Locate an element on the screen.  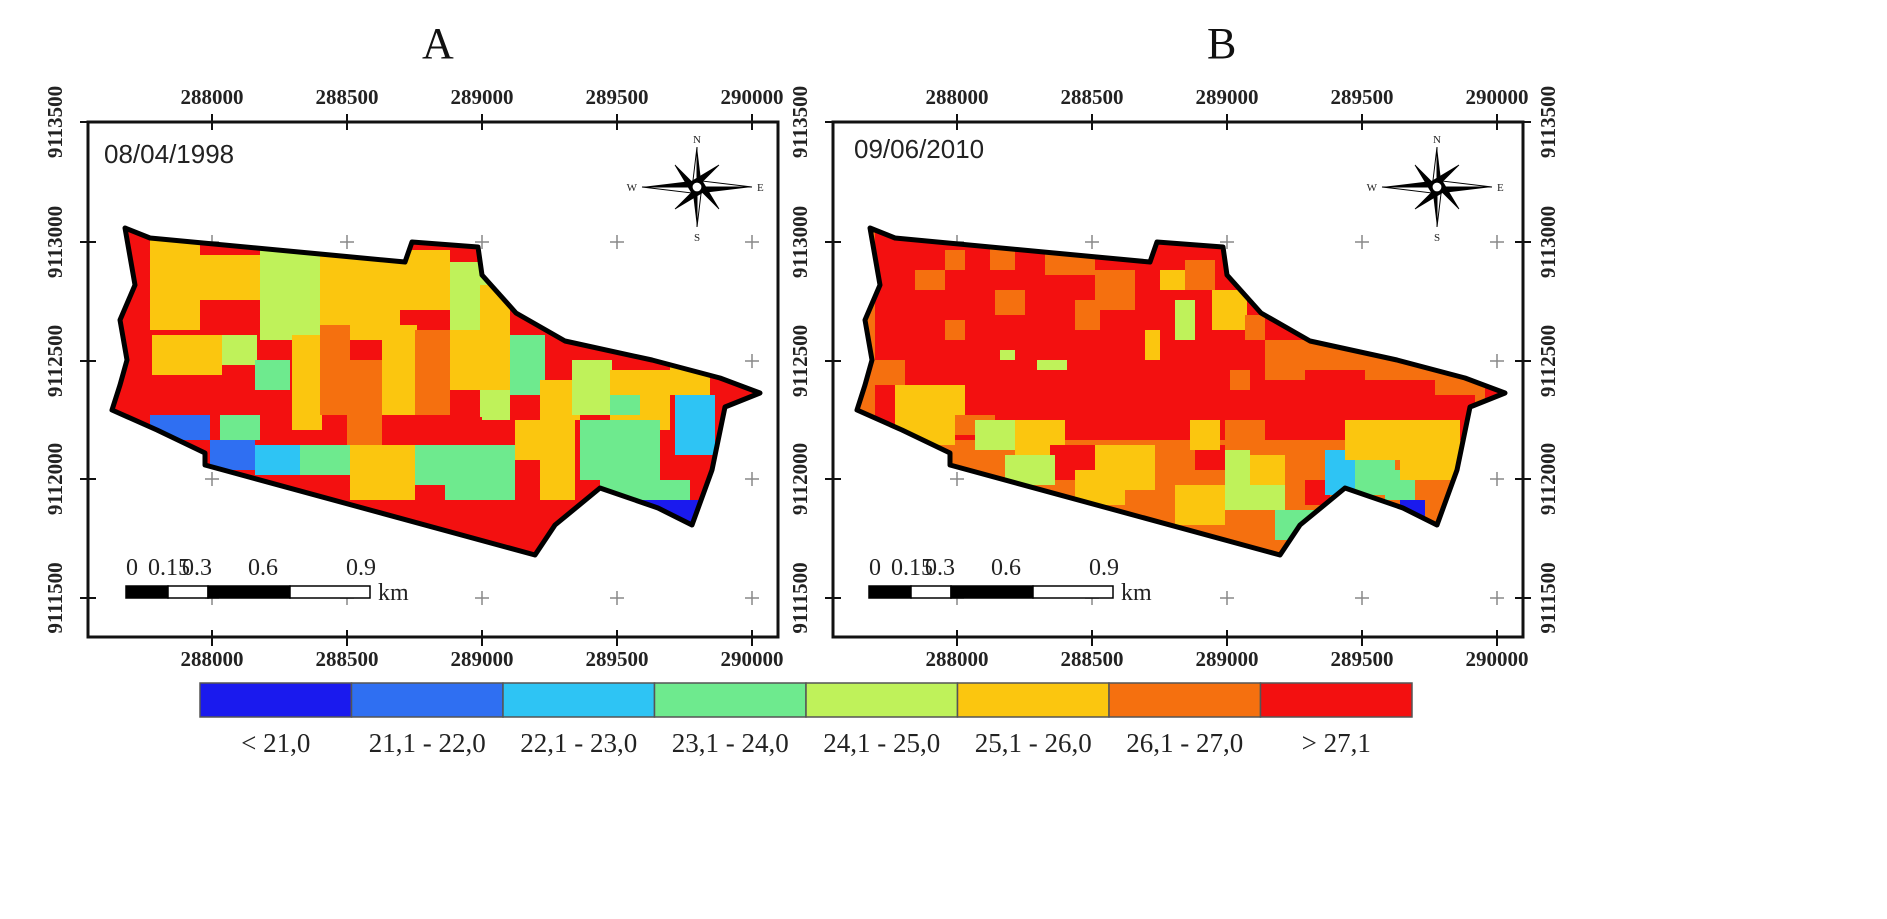
legend-label: 22,1 - 23,0 is located at coordinates (578, 743).